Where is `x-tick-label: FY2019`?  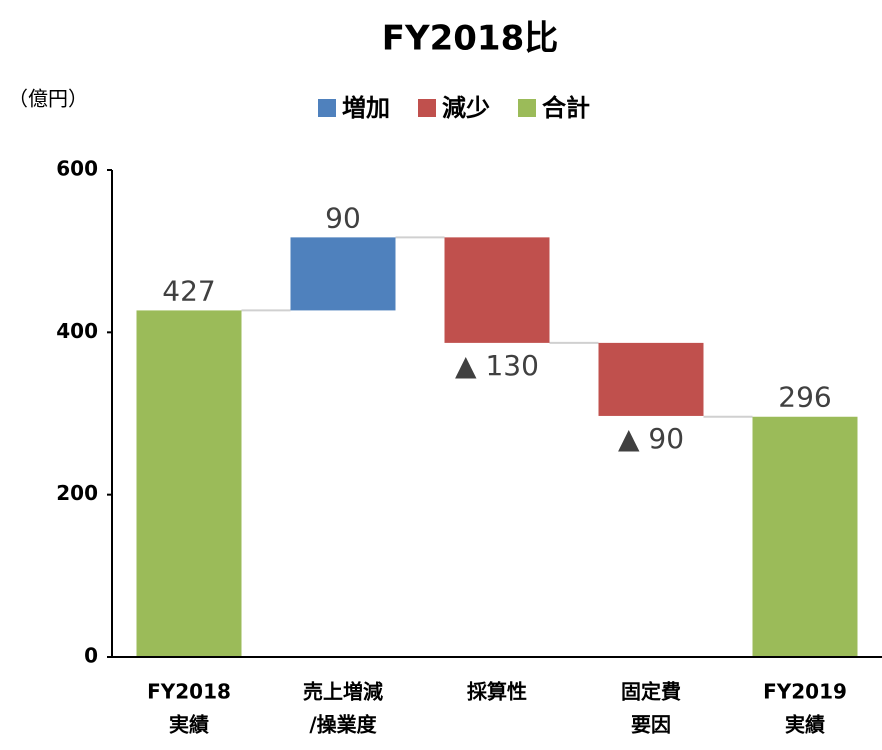 x-tick-label: FY2019 is located at coordinates (805, 692).